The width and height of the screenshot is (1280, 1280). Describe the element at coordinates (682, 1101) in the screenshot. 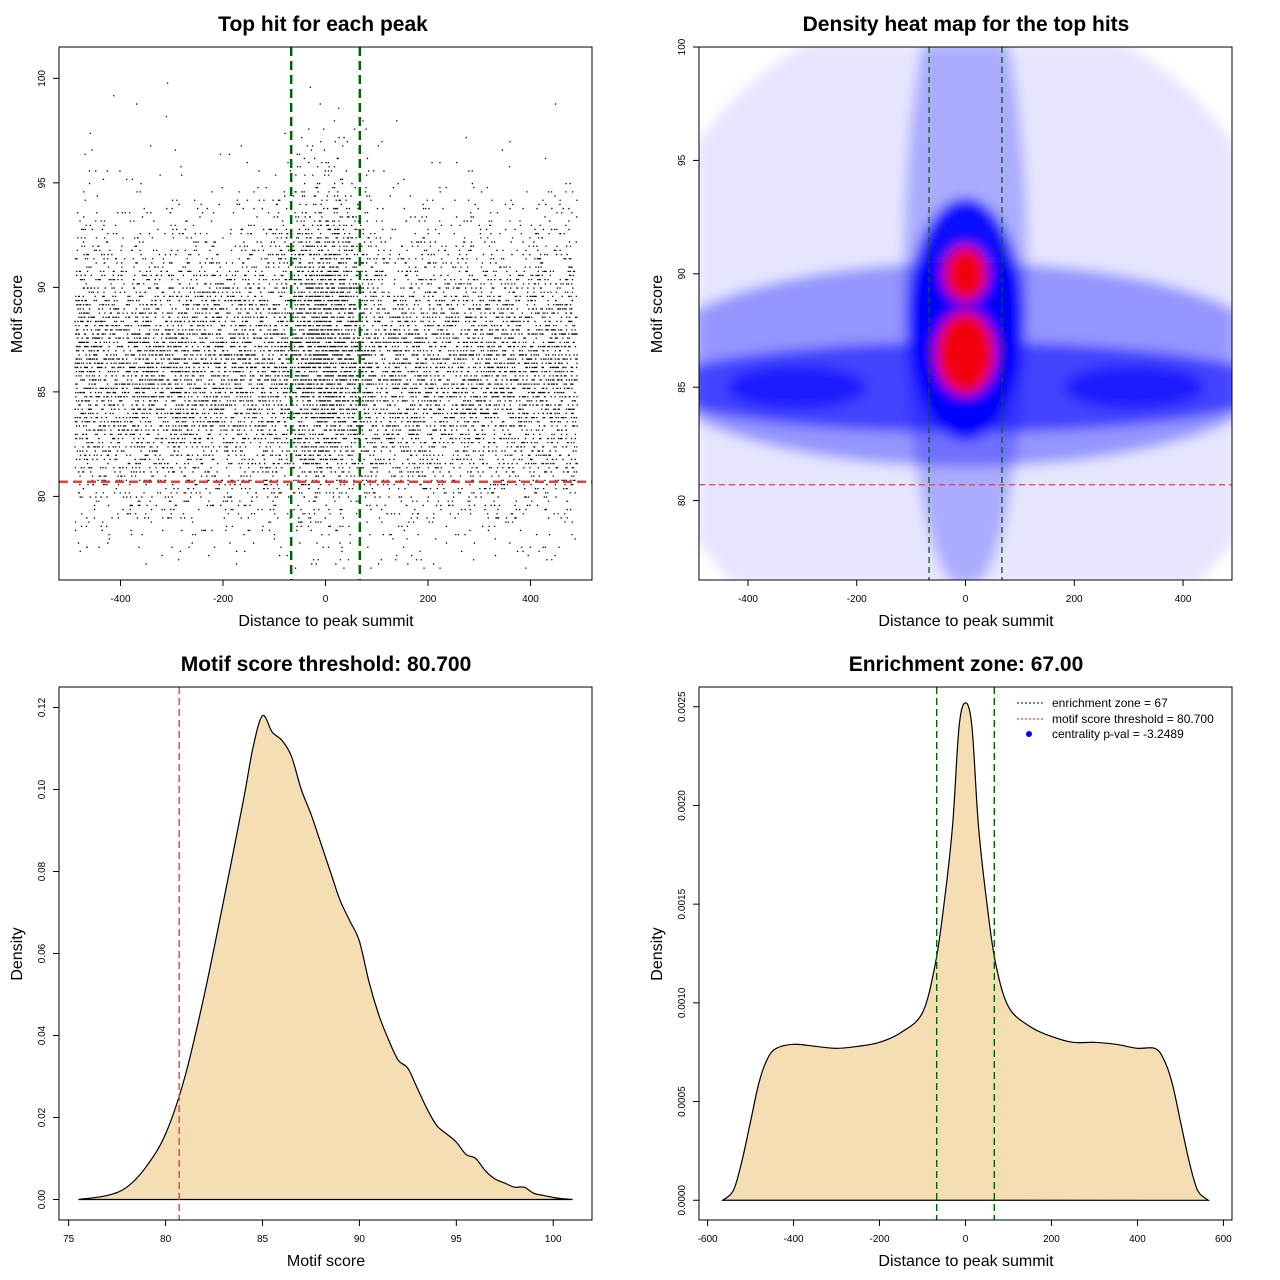

I see `distance-density-y-tick-label: 0.0005` at that location.